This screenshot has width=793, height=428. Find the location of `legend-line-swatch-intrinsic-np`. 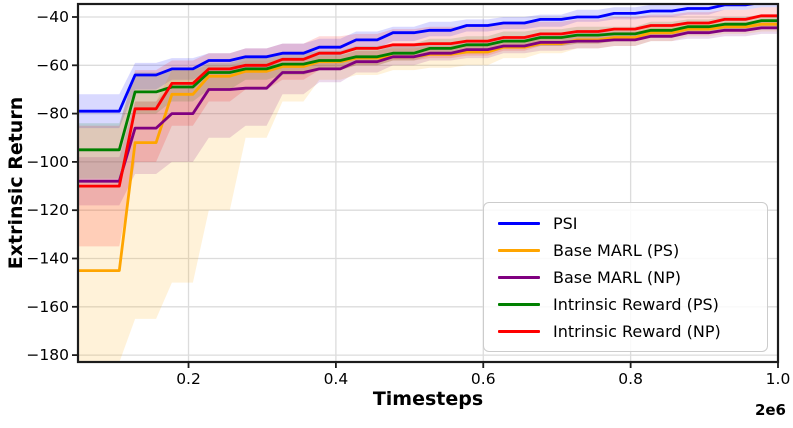

legend-line-swatch-intrinsic-np is located at coordinates (519, 331).